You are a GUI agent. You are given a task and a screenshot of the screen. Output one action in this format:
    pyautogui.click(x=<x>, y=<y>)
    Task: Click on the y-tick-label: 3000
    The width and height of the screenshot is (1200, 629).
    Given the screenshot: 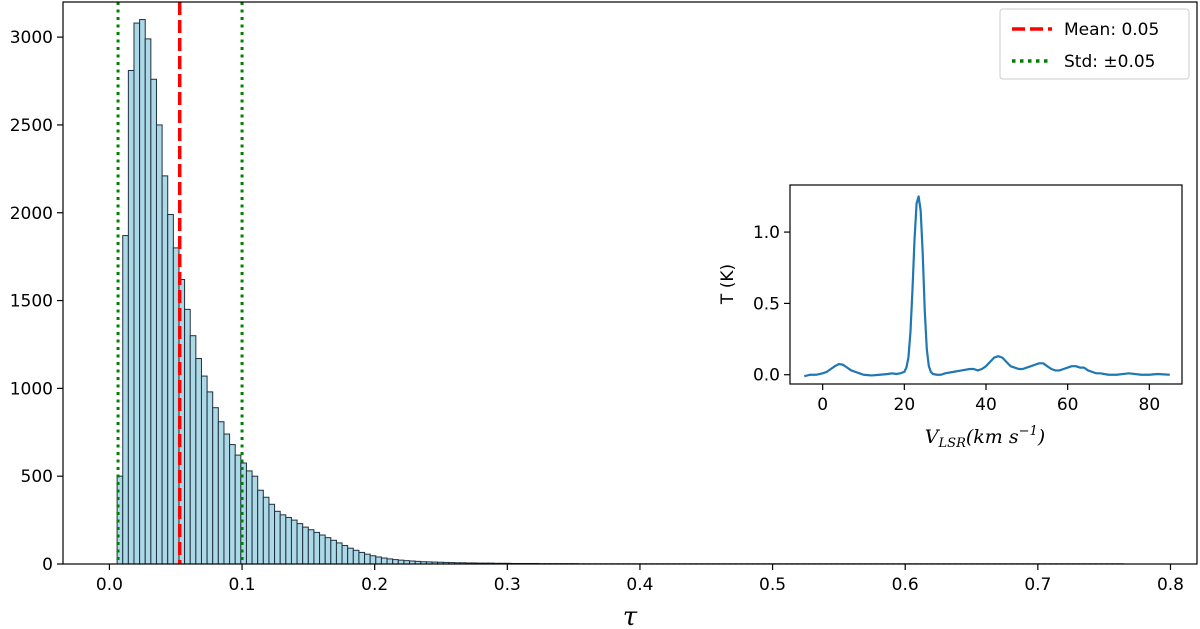 What is the action you would take?
    pyautogui.click(x=31, y=38)
    